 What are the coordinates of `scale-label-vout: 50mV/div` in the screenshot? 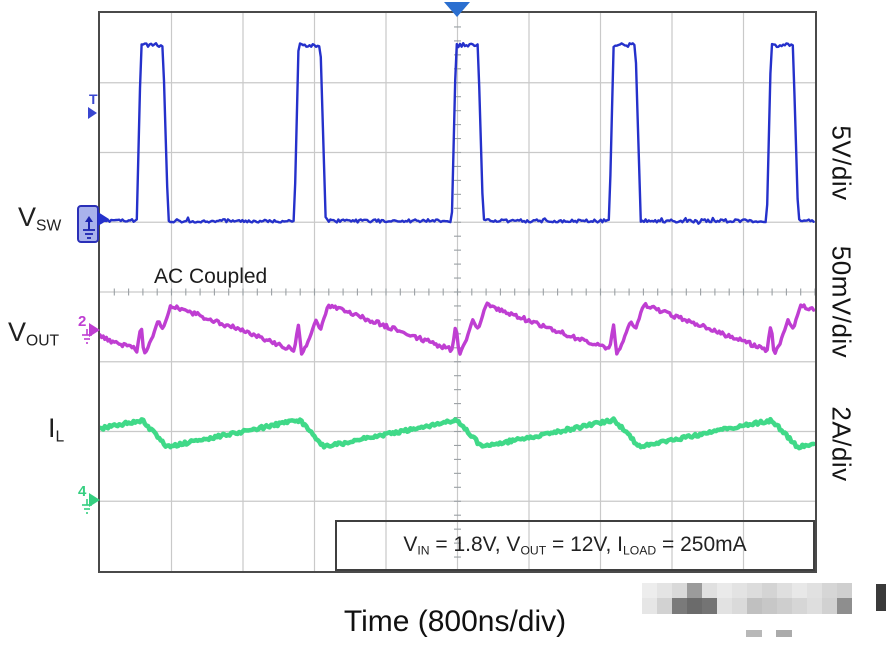 It's located at (841, 302).